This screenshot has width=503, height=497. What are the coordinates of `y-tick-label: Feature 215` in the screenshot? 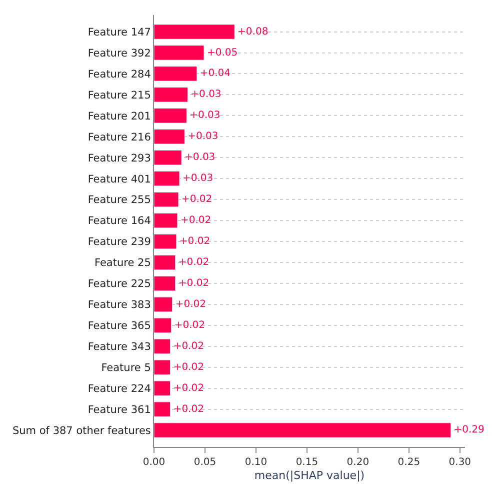 It's located at (119, 95).